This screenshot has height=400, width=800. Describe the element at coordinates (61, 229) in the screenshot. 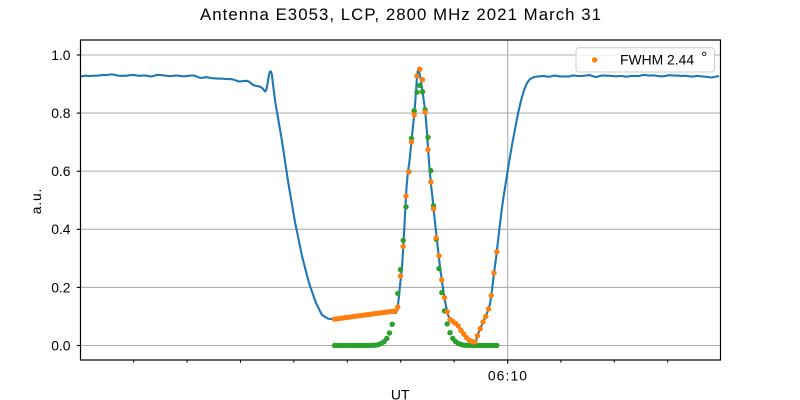

I see `svg-text: 0.4` at that location.